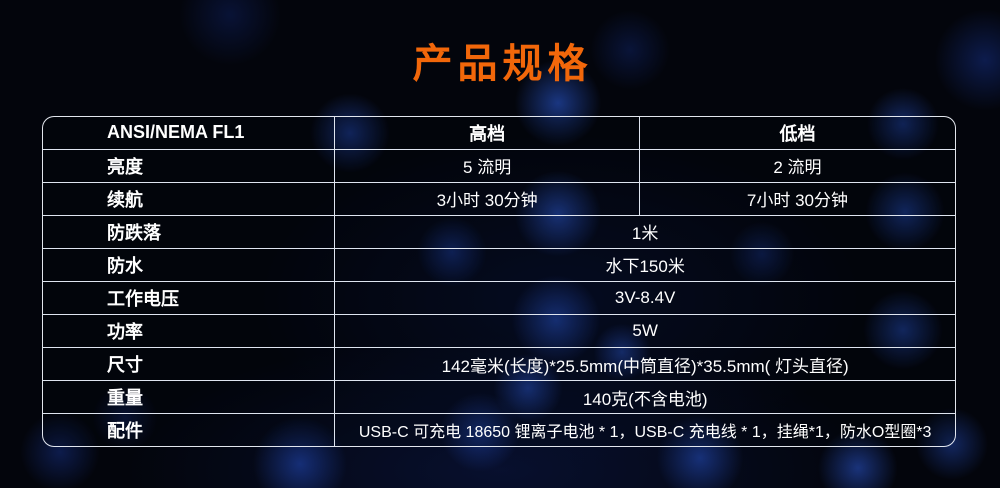 Image resolution: width=1000 pixels, height=488 pixels. I want to click on row-label: 配件, so click(189, 429).